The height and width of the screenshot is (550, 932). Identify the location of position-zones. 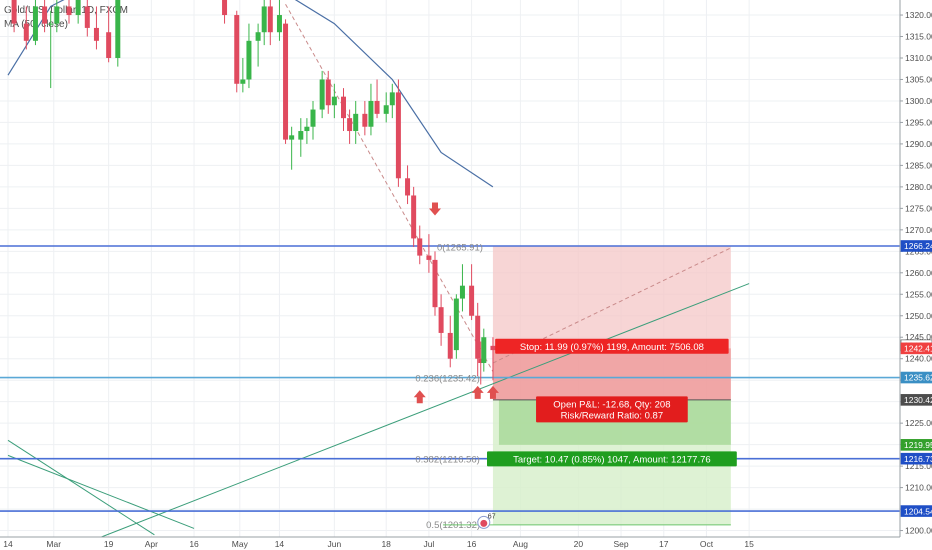
(611, 385).